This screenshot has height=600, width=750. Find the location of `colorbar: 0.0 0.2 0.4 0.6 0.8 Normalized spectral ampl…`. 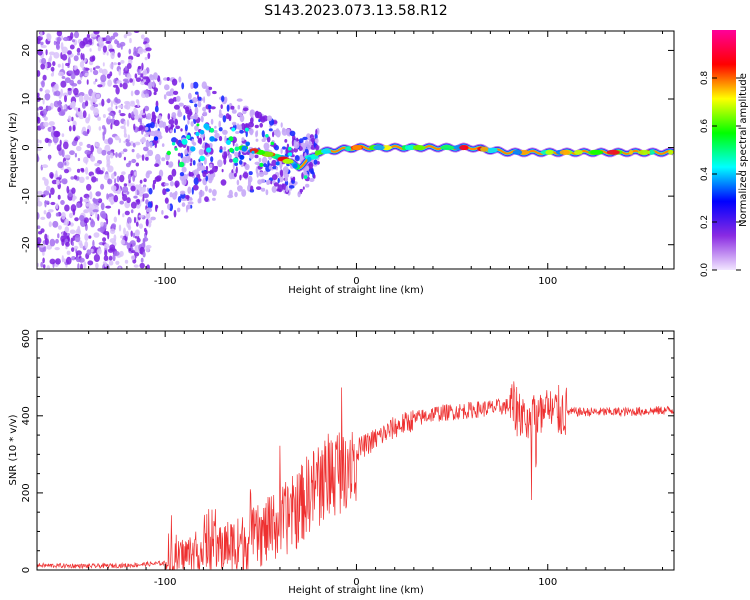

colorbar: 0.0 0.2 0.4 0.6 0.8 Normalized spectral ampl… is located at coordinates (724, 153).